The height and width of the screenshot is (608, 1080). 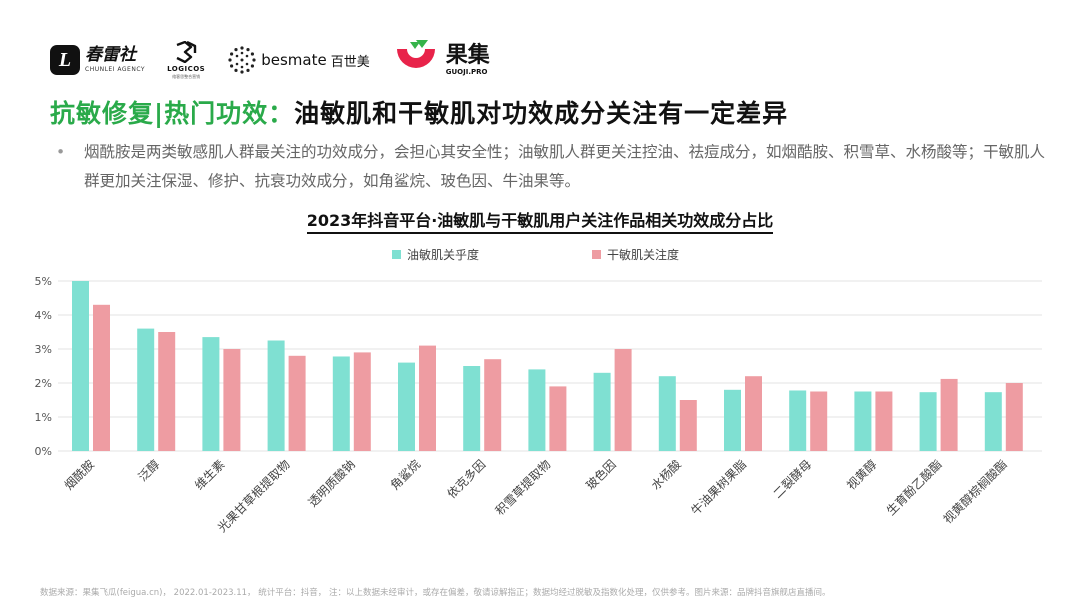 I want to click on guoji-mark-icon, so click(x=415, y=54).